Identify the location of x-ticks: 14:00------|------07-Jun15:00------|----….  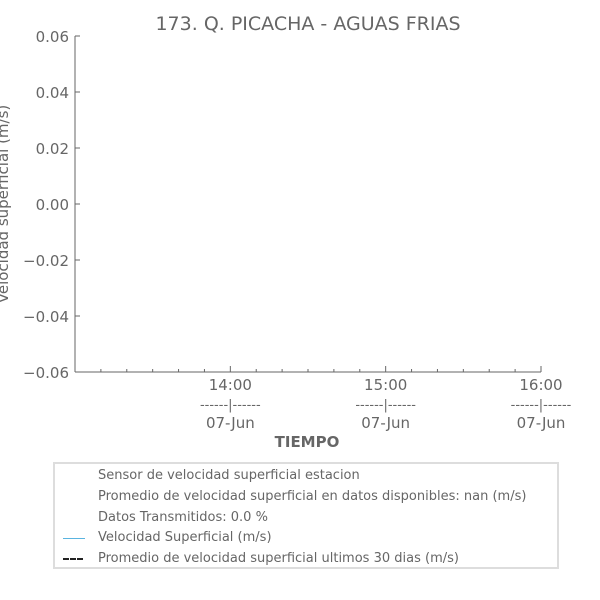
(386, 399).